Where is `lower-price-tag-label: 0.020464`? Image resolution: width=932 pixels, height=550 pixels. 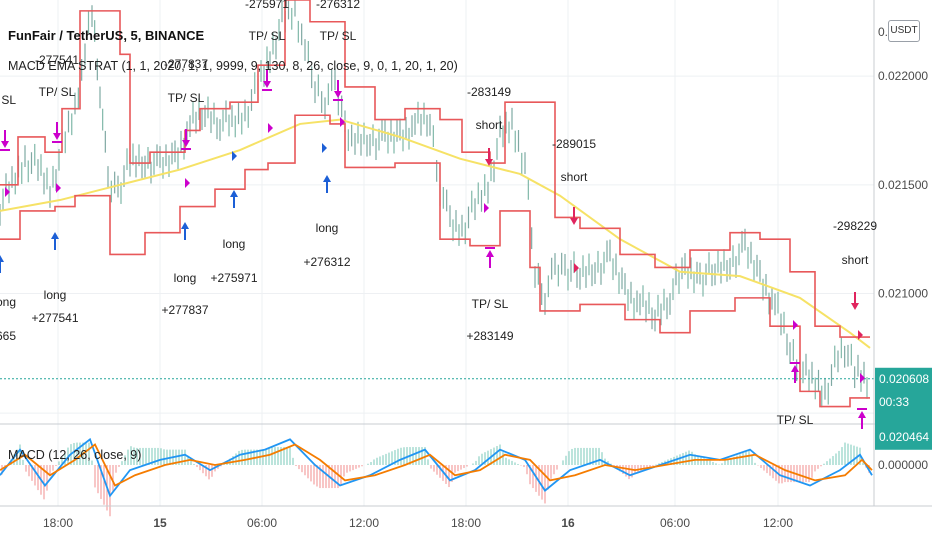 lower-price-tag-label: 0.020464 is located at coordinates (904, 437).